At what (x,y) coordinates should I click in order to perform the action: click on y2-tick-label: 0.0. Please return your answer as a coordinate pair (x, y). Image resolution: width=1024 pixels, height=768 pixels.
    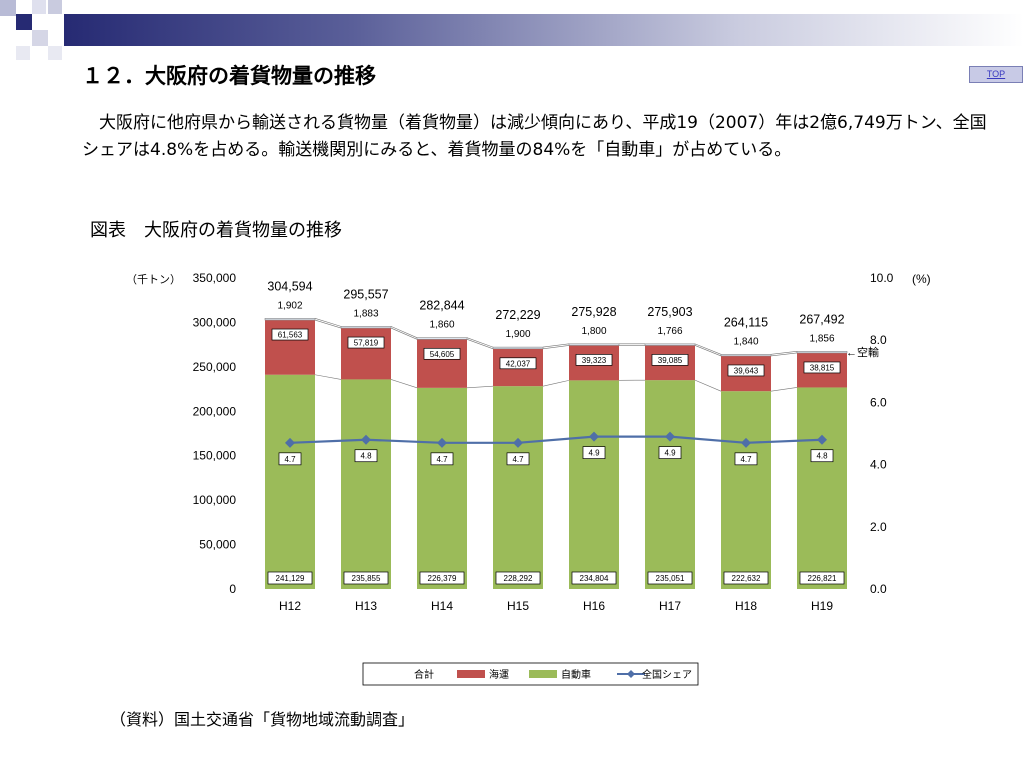
    Looking at the image, I should click on (878, 589).